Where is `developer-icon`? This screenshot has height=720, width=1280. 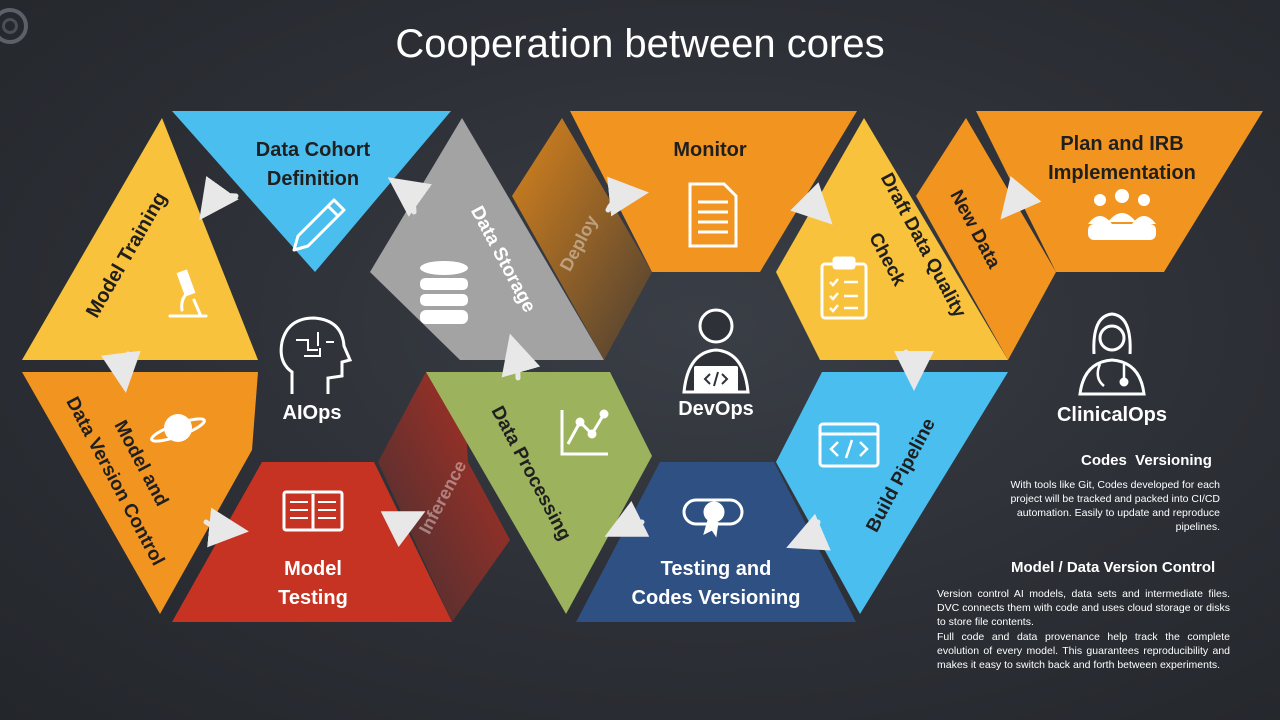
developer-icon is located at coordinates (716, 351).